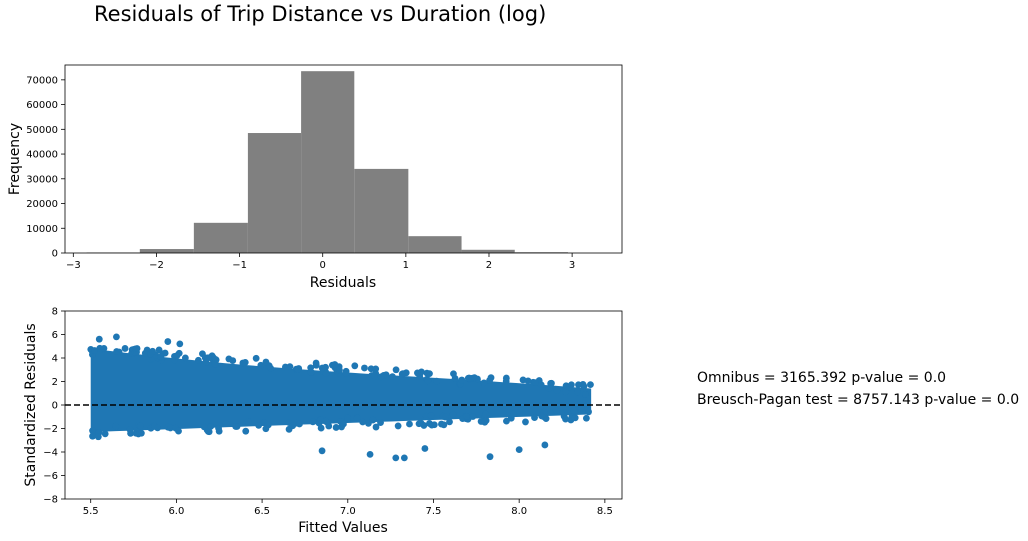  I want to click on y-tick-label: 70000, so click(42, 80).